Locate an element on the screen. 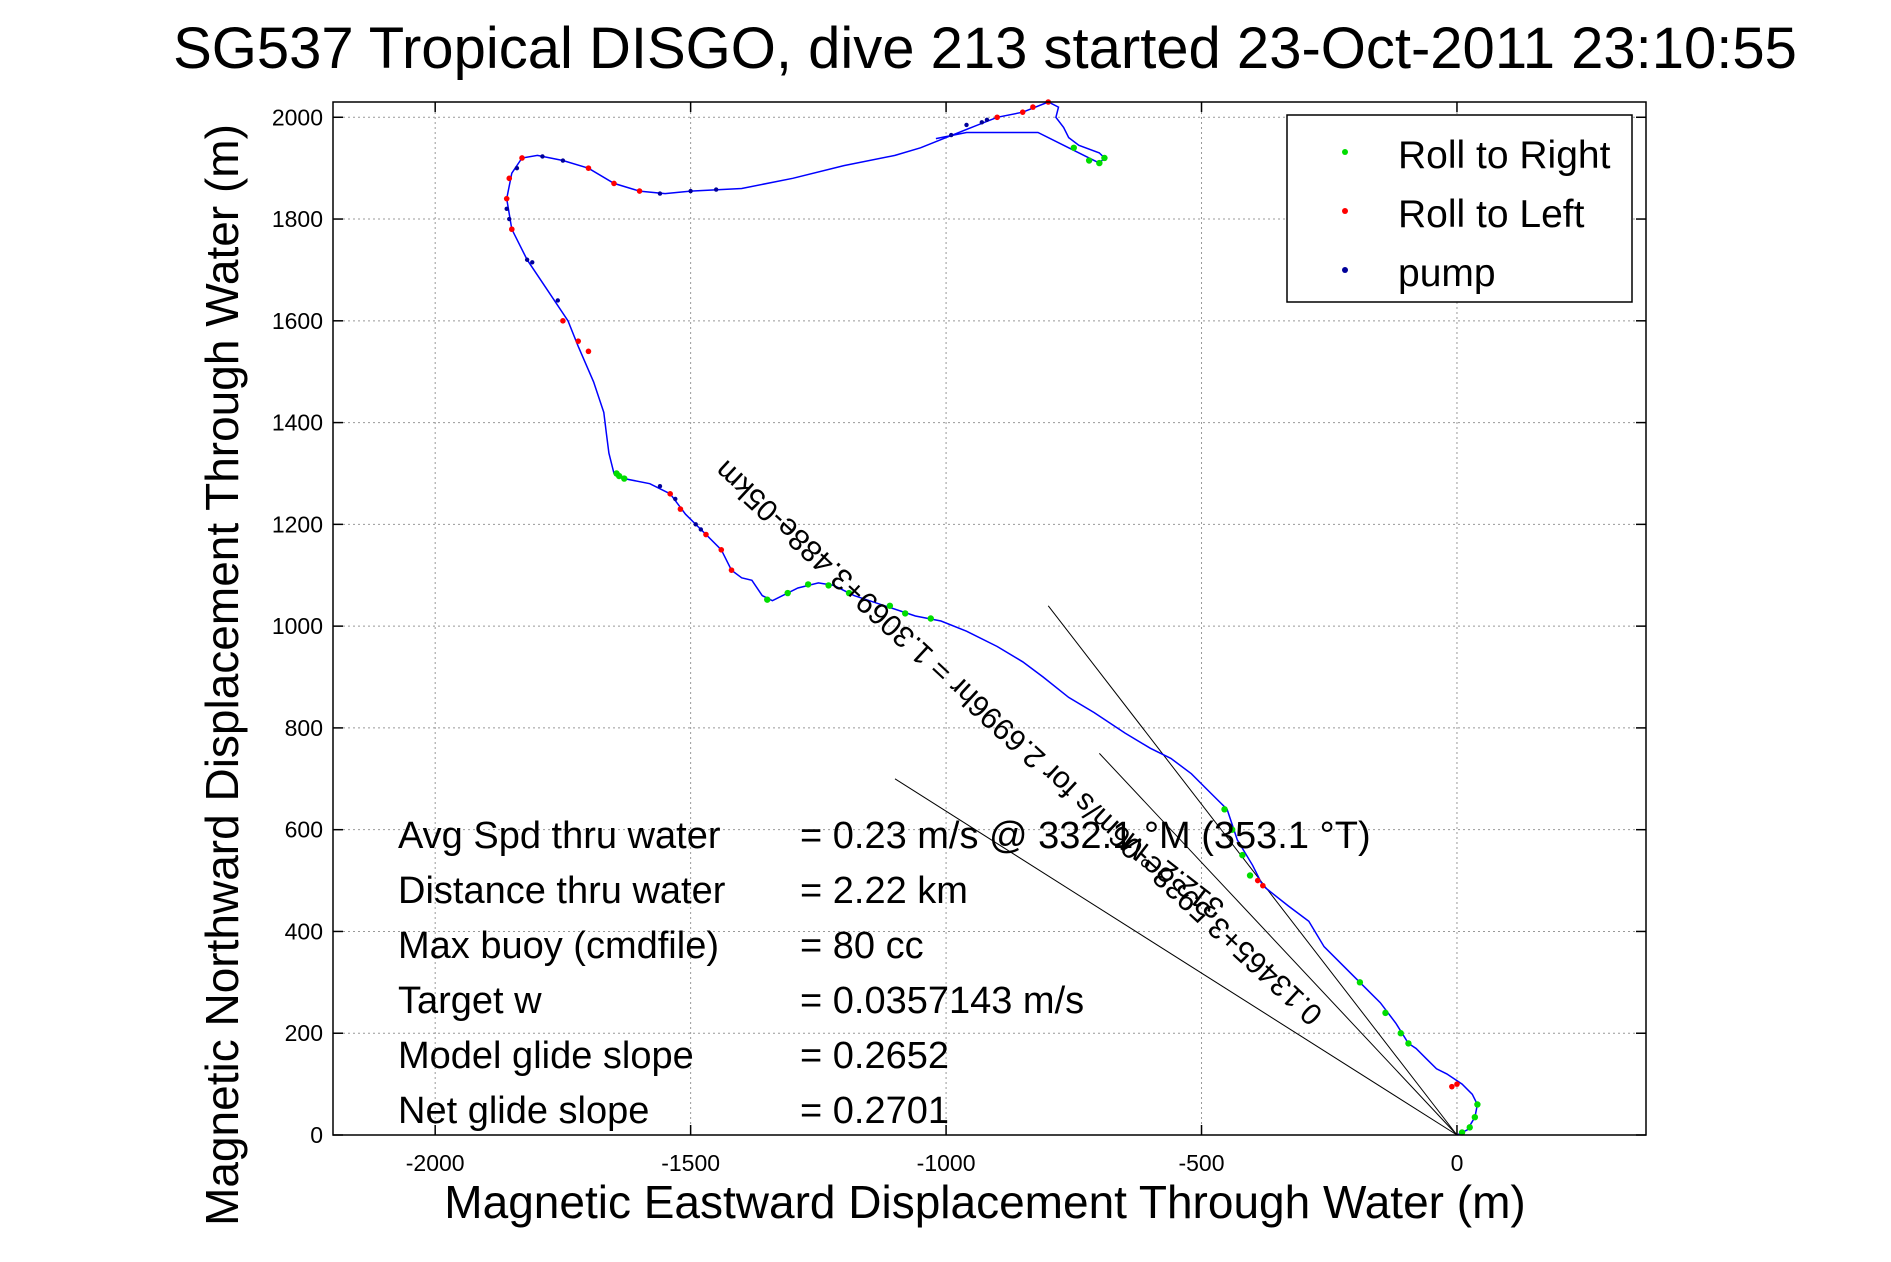 The height and width of the screenshot is (1262, 1891). y-tick-label: 0 is located at coordinates (316, 1135).